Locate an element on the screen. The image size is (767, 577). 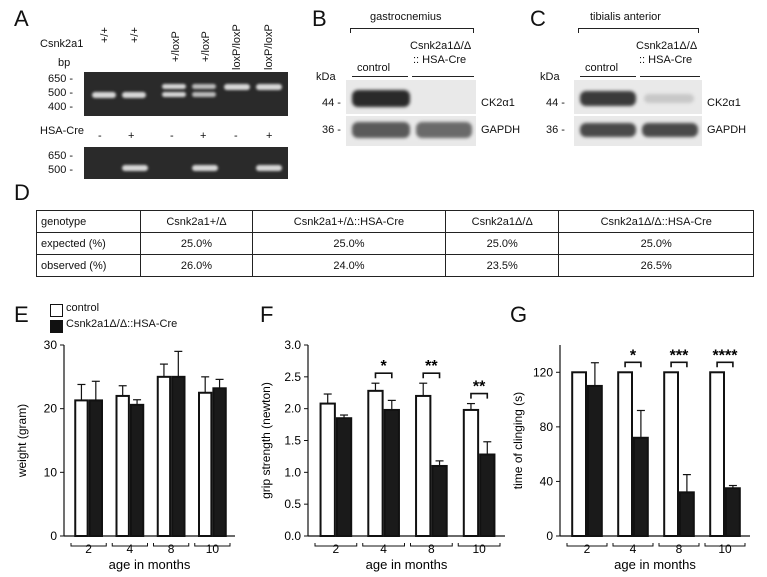
hsacre-sign-2: + is located at coordinates (131, 136).